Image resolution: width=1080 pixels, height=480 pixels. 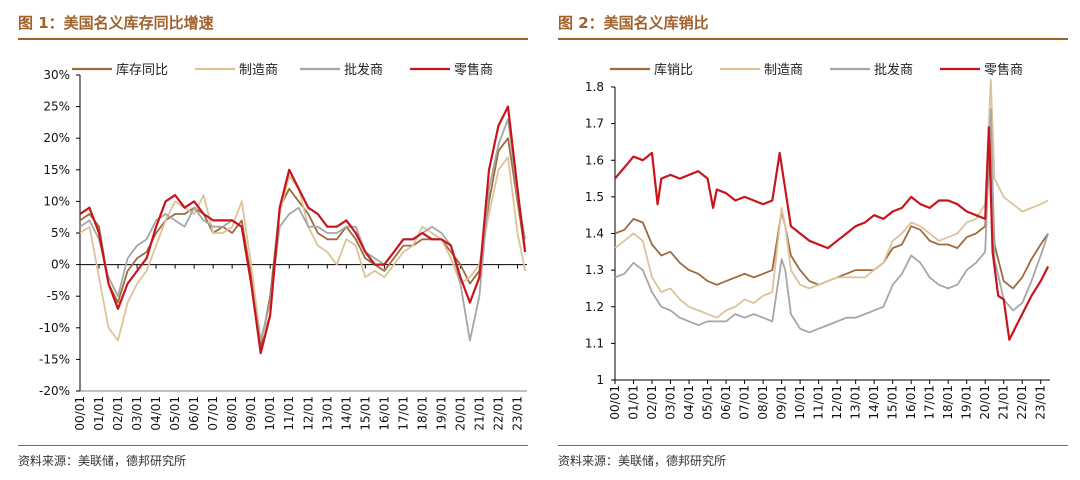 I want to click on y-tick-label: 1.3, so click(x=594, y=270).